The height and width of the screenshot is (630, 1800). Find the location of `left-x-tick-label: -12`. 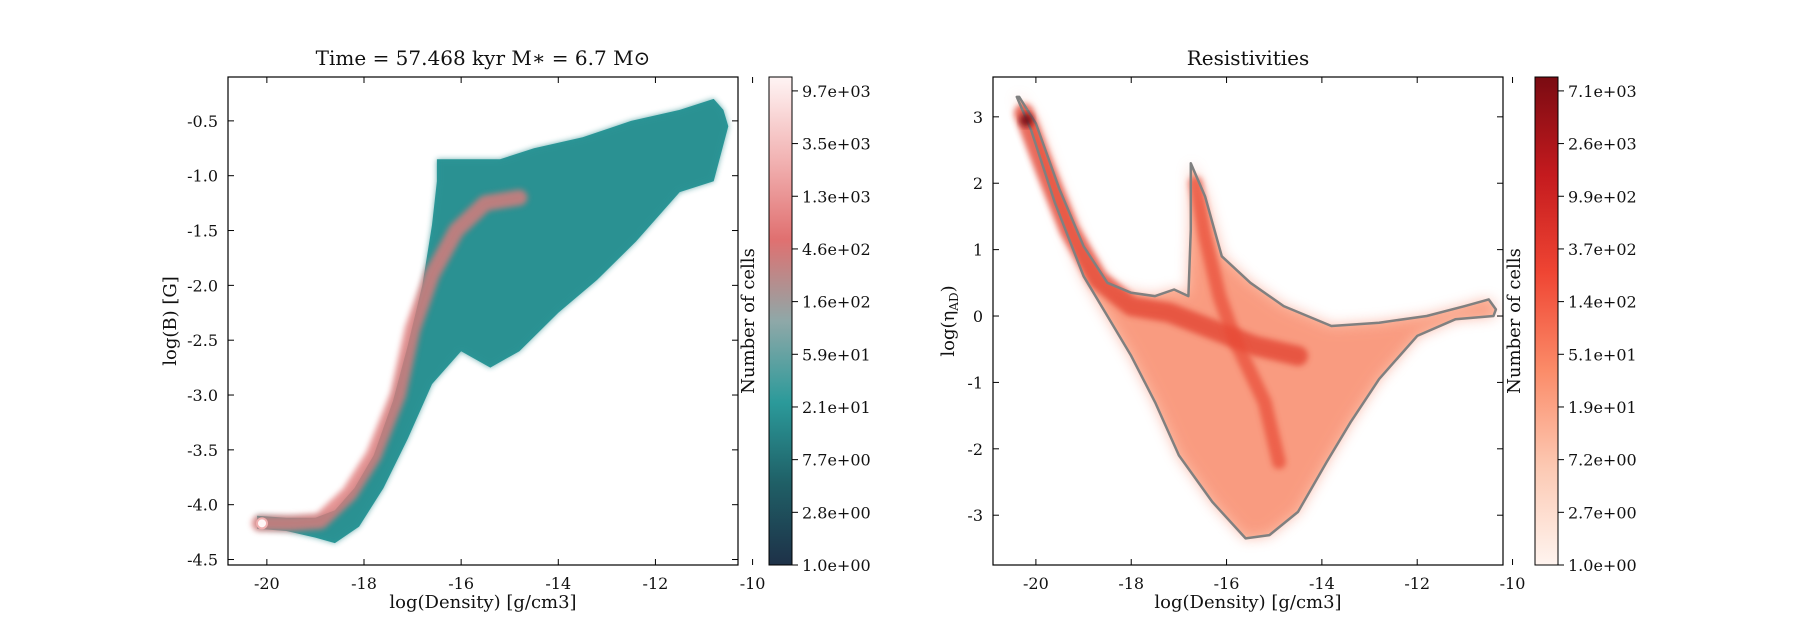

left-x-tick-label: -12 is located at coordinates (656, 583).